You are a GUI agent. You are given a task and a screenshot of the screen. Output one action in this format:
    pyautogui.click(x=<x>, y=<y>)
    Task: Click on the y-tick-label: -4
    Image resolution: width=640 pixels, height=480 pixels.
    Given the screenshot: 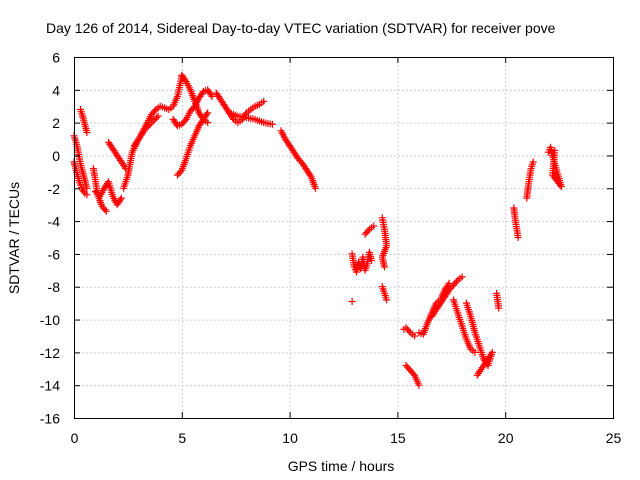 What is the action you would take?
    pyautogui.click(x=54, y=222)
    